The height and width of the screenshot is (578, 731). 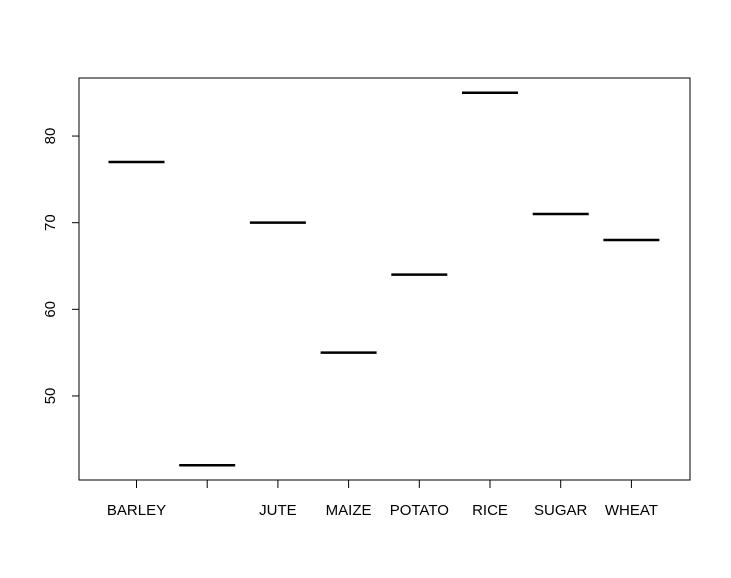 What do you see at coordinates (50, 222) in the screenshot?
I see `y-tick-label: 70` at bounding box center [50, 222].